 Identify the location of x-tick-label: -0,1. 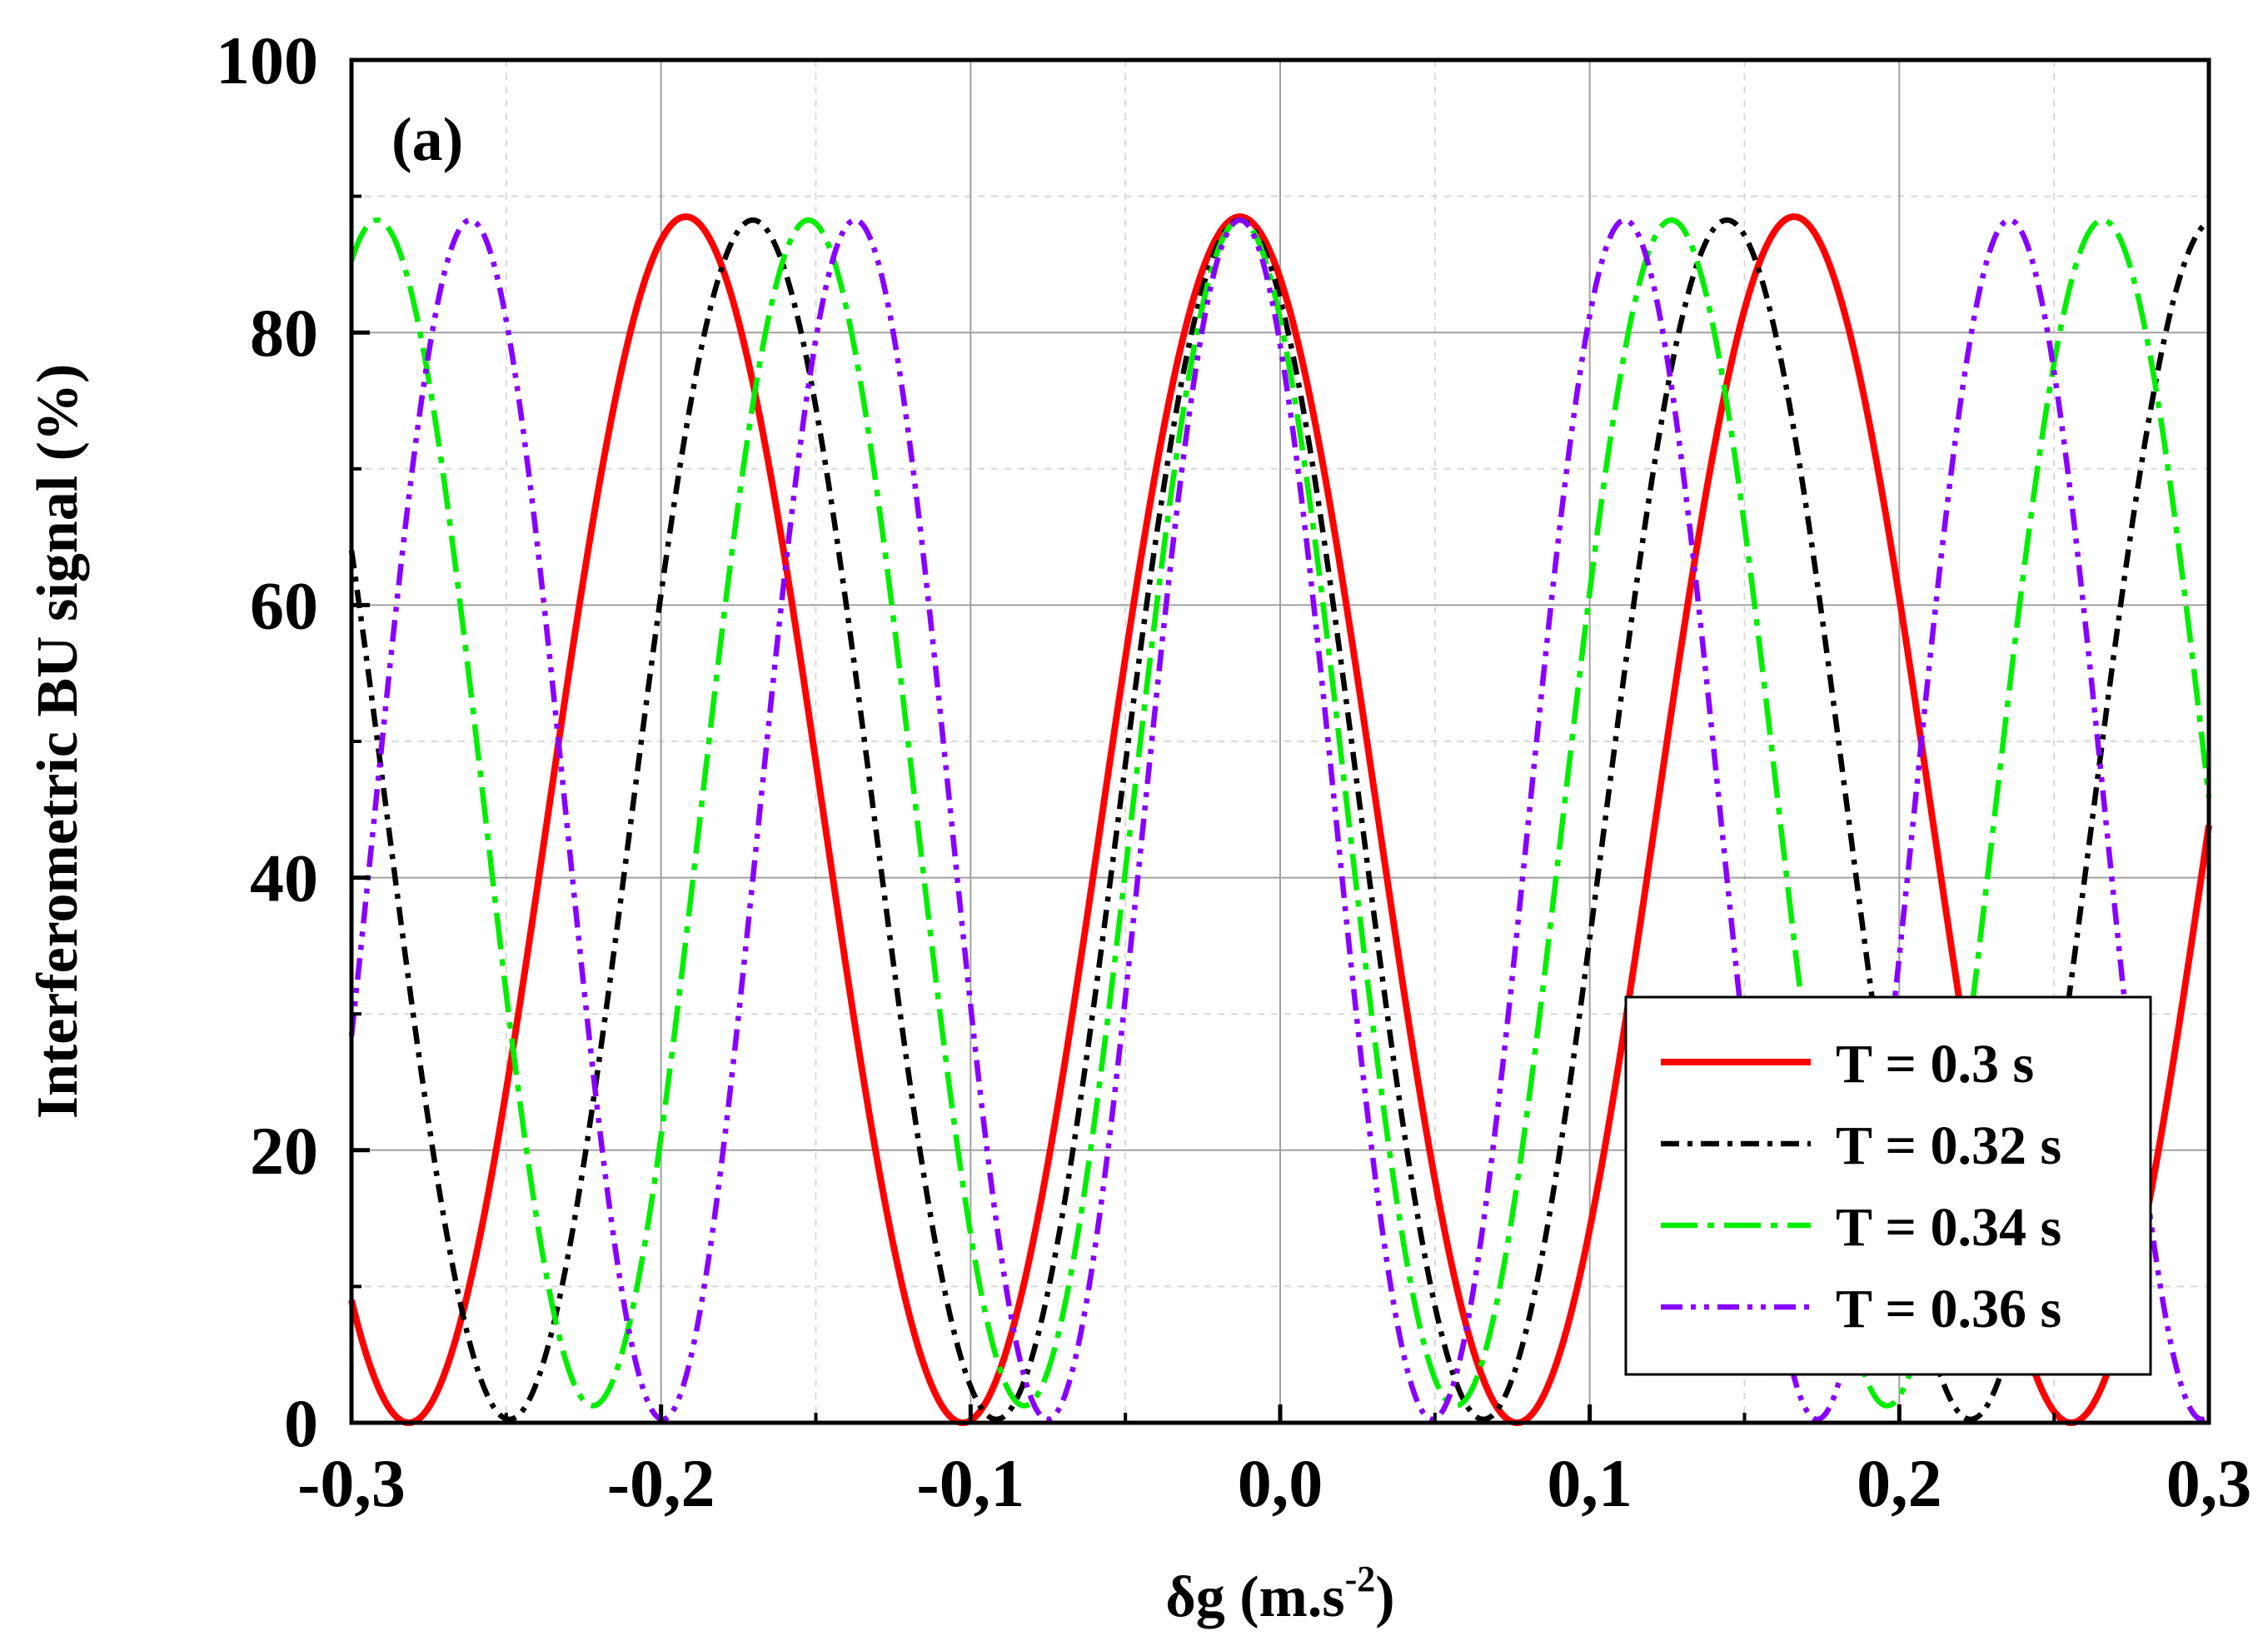
(970, 1483).